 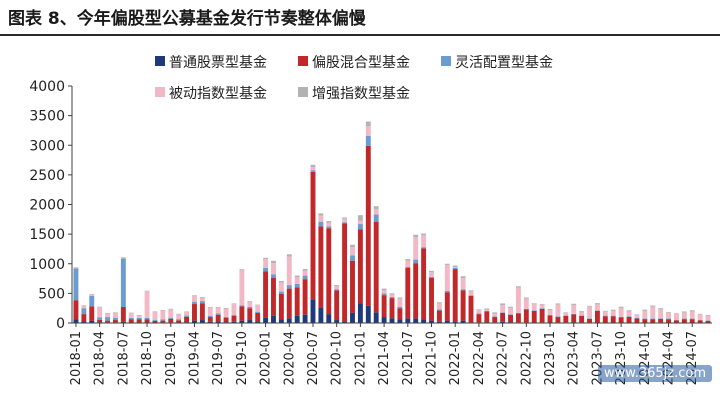 What do you see at coordinates (432, 358) in the screenshot?
I see `x-tick-label: 2021-10` at bounding box center [432, 358].